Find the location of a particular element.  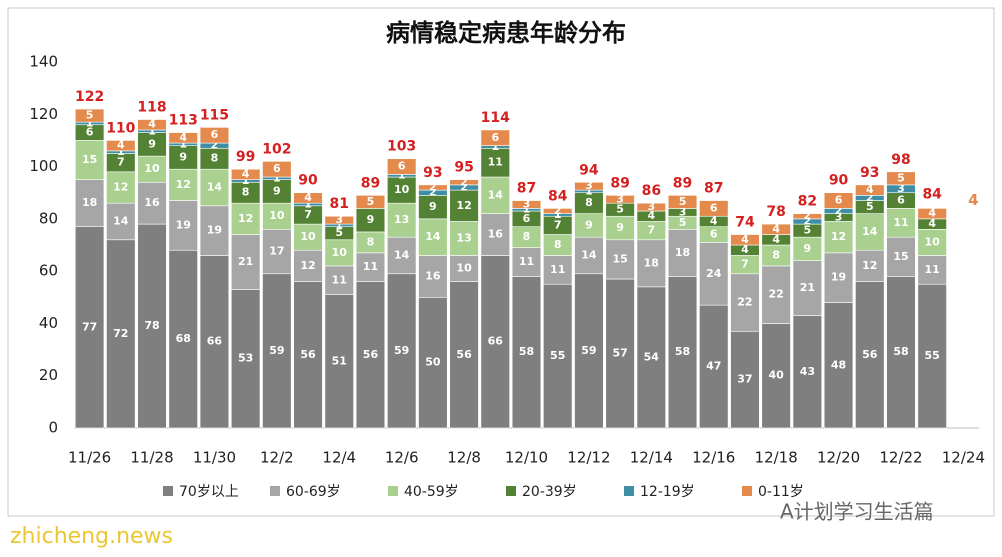

y-tick-label: 0 is located at coordinates (53, 428).